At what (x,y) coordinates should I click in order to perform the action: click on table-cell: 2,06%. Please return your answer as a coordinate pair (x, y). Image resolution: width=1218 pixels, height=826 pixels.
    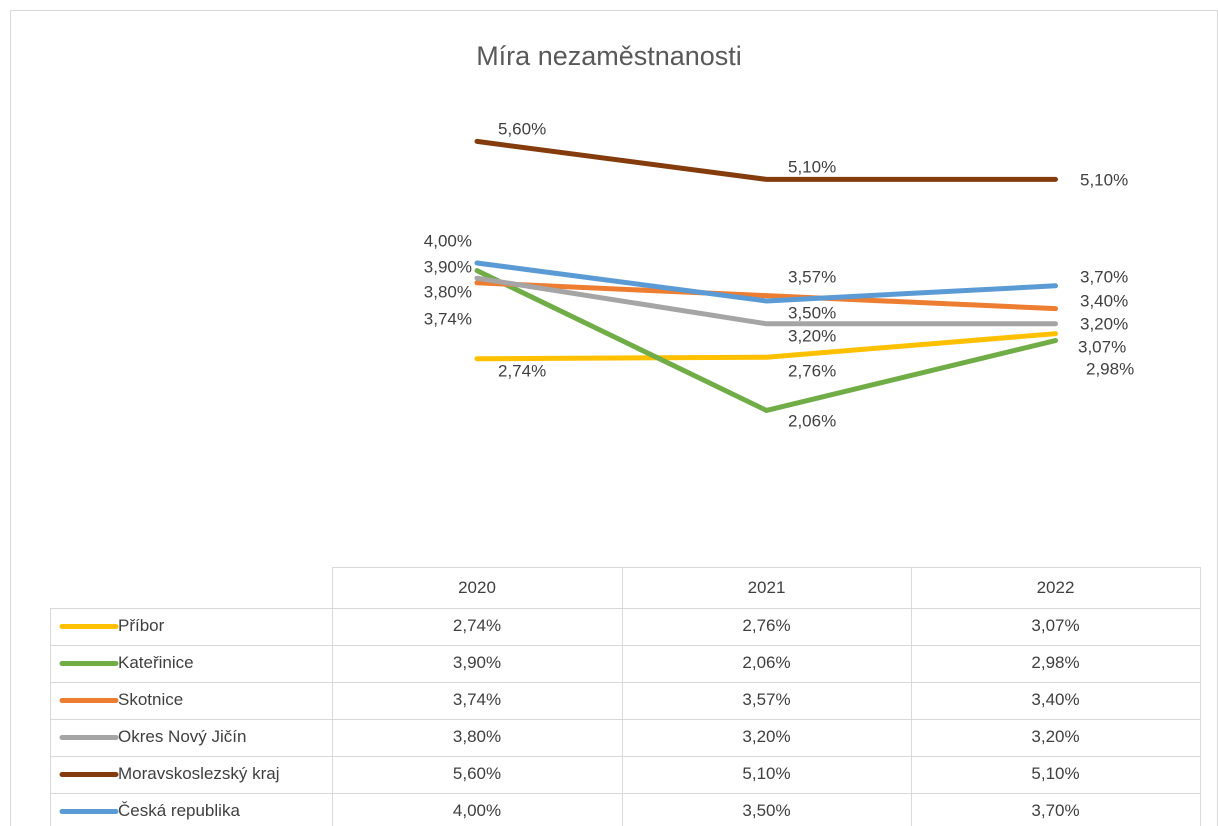
    Looking at the image, I should click on (766, 662).